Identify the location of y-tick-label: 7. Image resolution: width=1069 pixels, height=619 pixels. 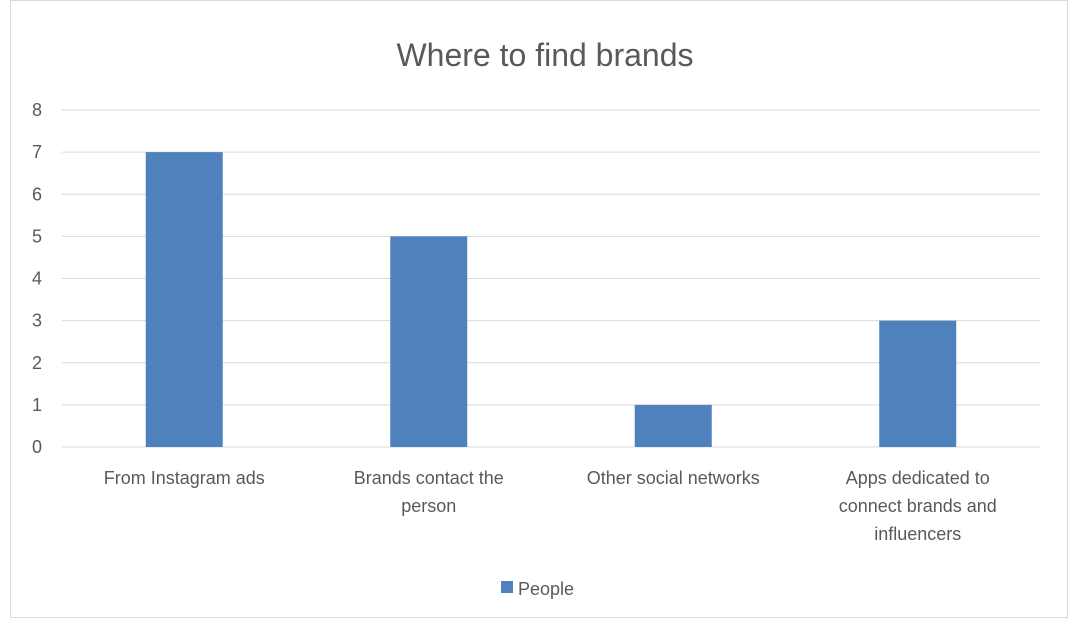
(37, 152).